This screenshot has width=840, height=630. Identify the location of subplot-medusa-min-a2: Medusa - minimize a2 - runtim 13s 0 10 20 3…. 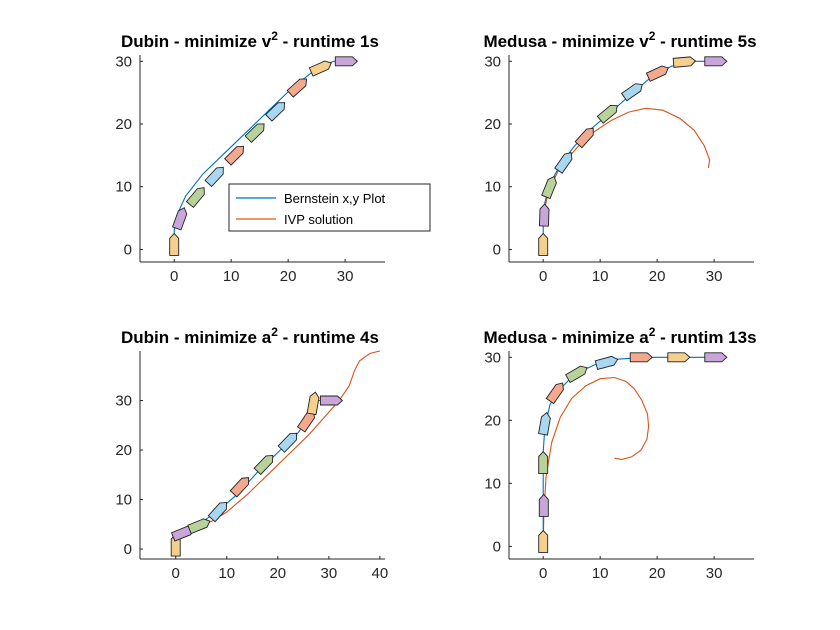
(619, 453).